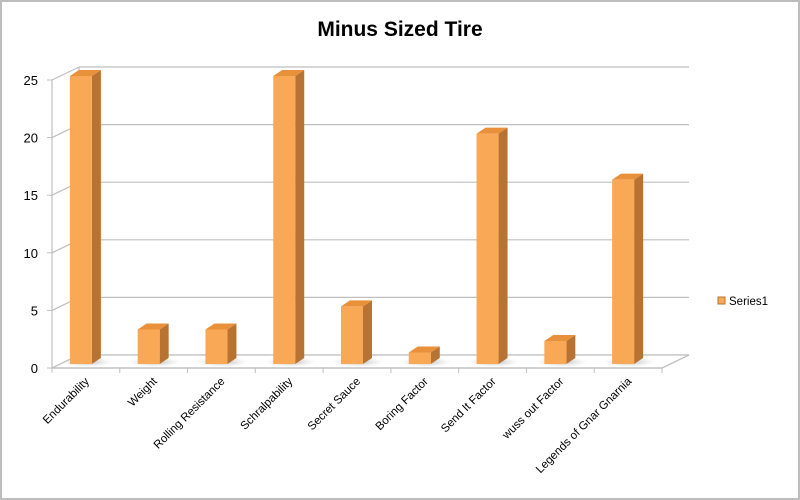  I want to click on y-tick-label: 10, so click(31, 253).